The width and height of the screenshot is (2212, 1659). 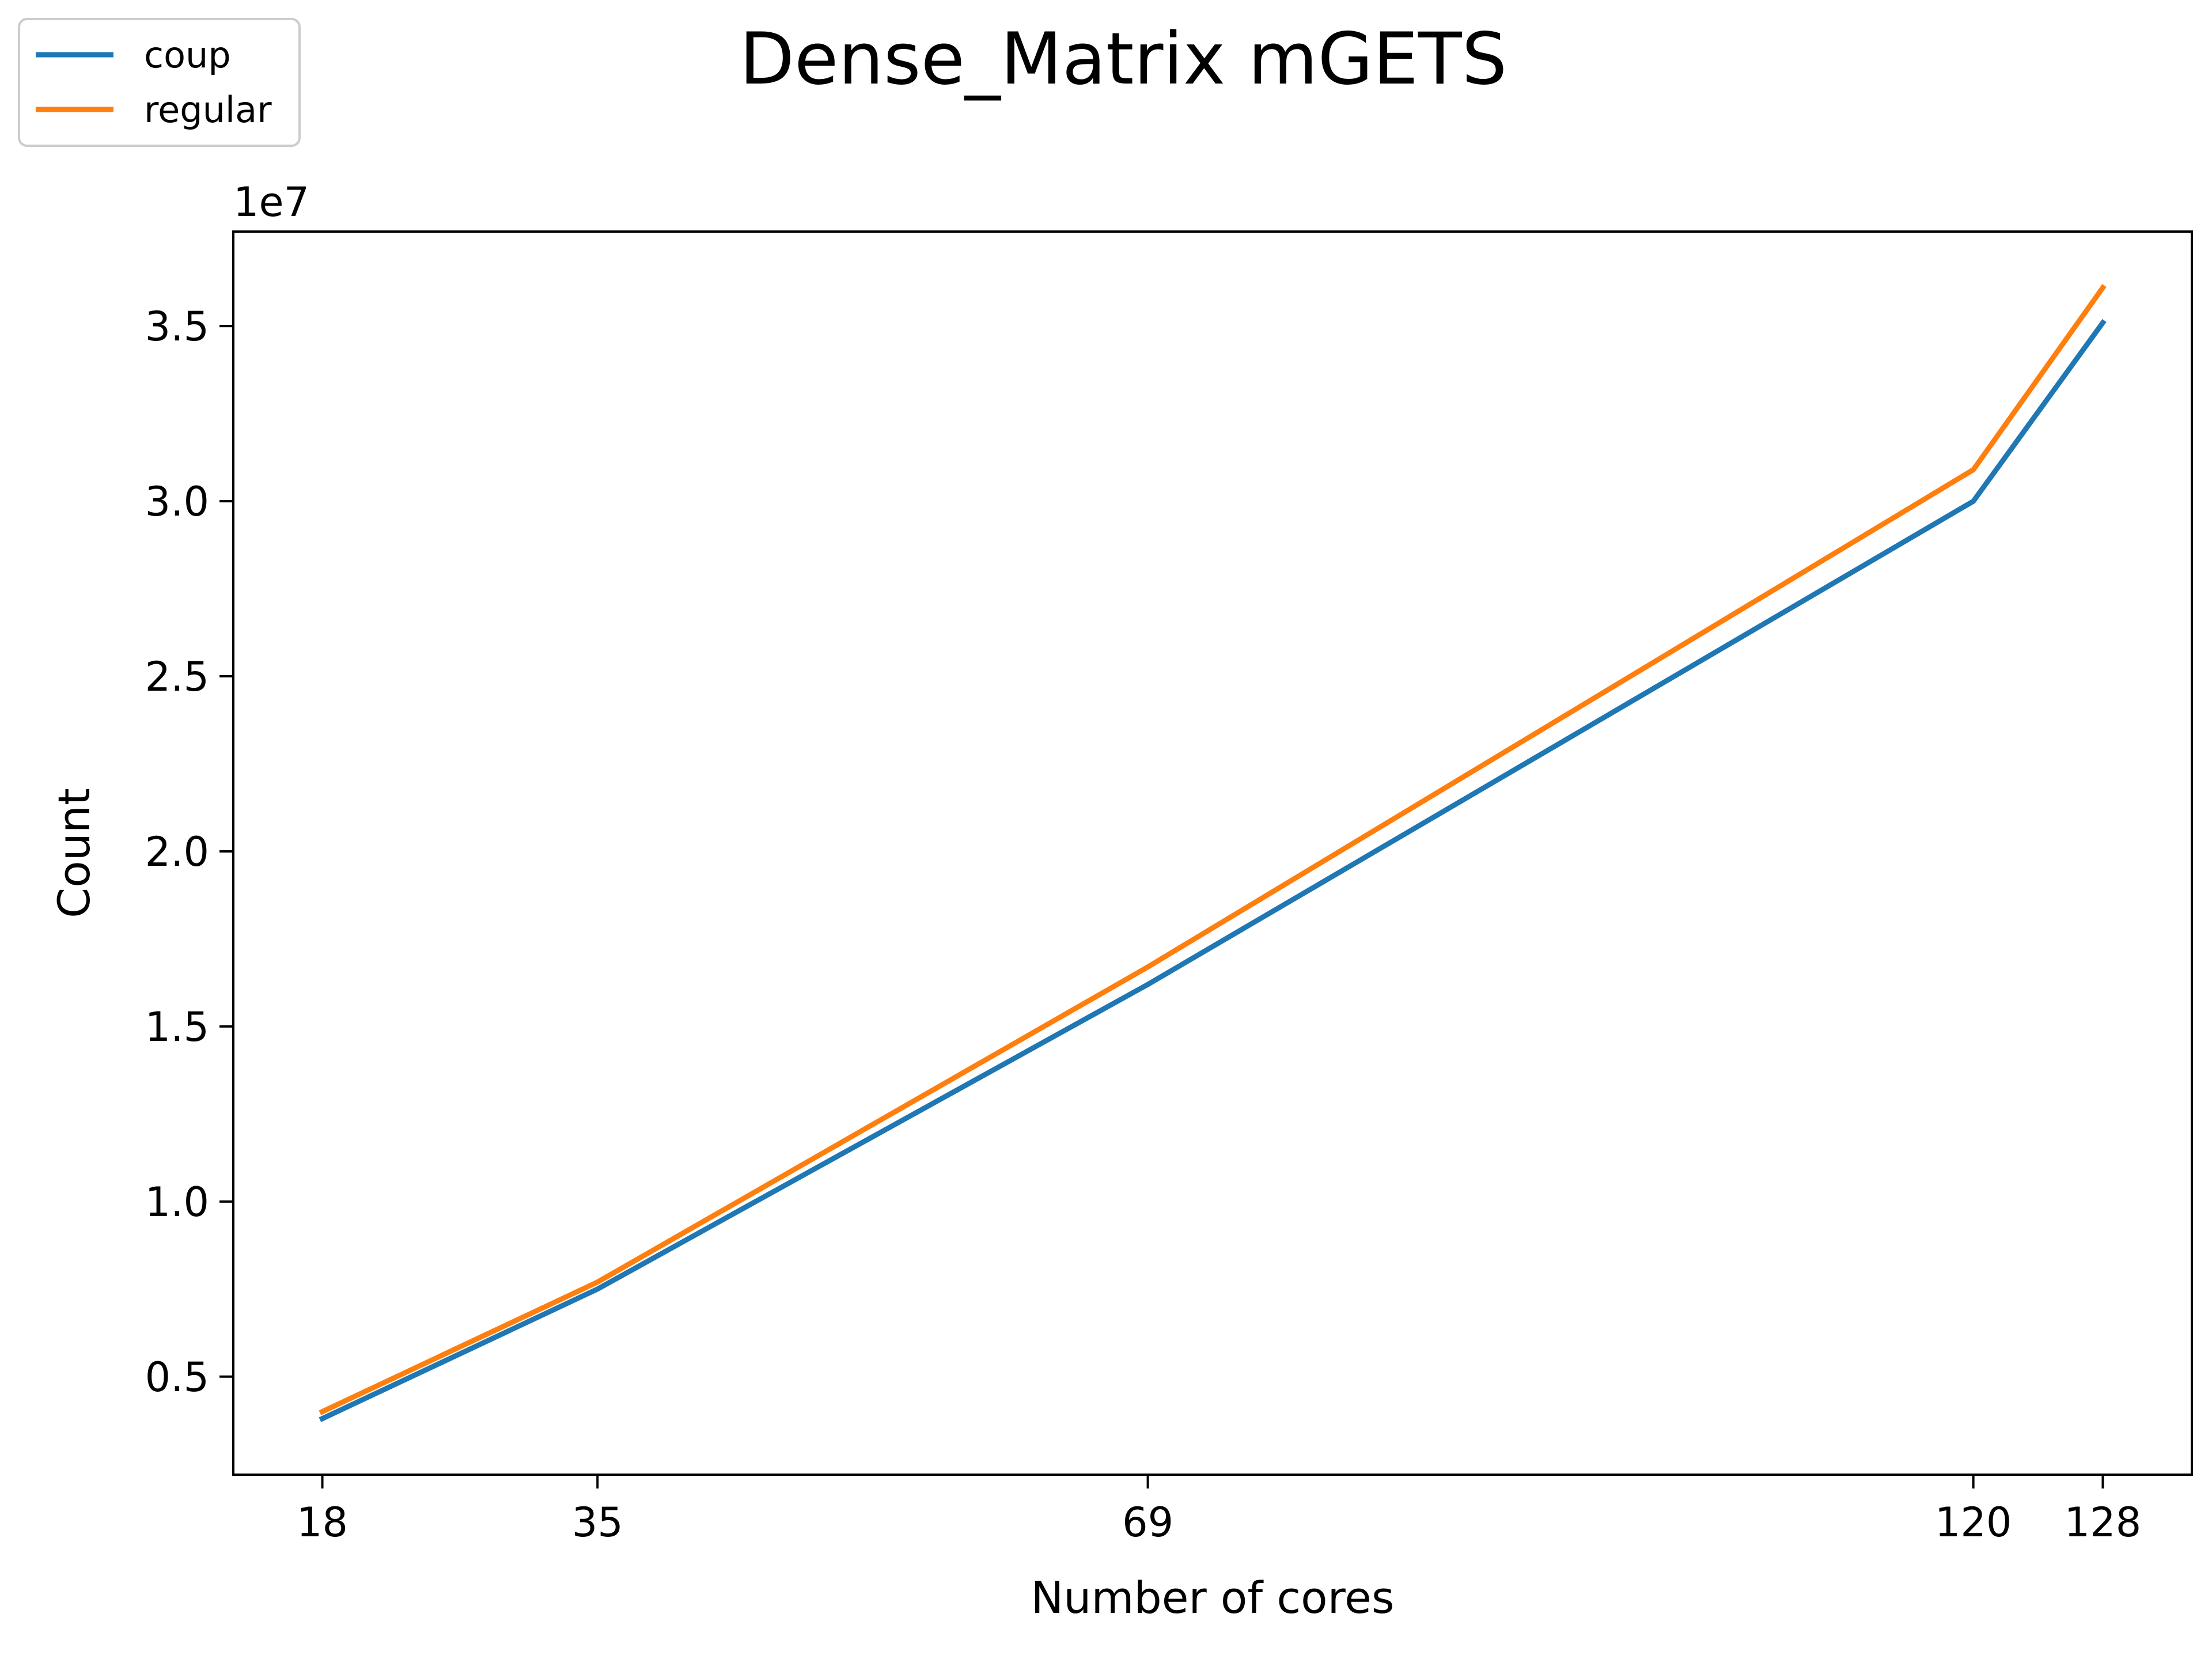 What do you see at coordinates (208, 110) in the screenshot?
I see `legend-label-regular: regular` at bounding box center [208, 110].